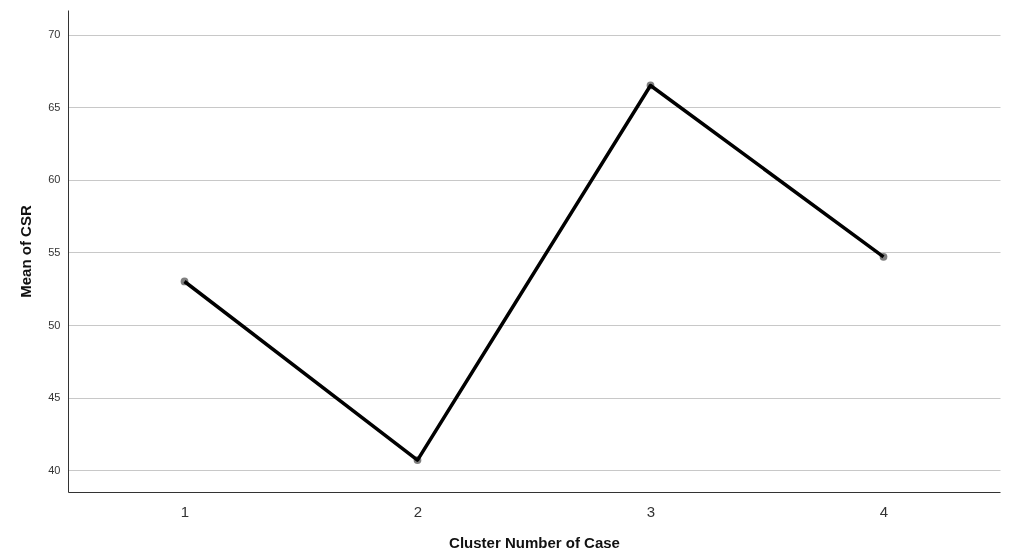 This screenshot has height=559, width=1026. I want to click on y-tick-label: 60, so click(54, 179).